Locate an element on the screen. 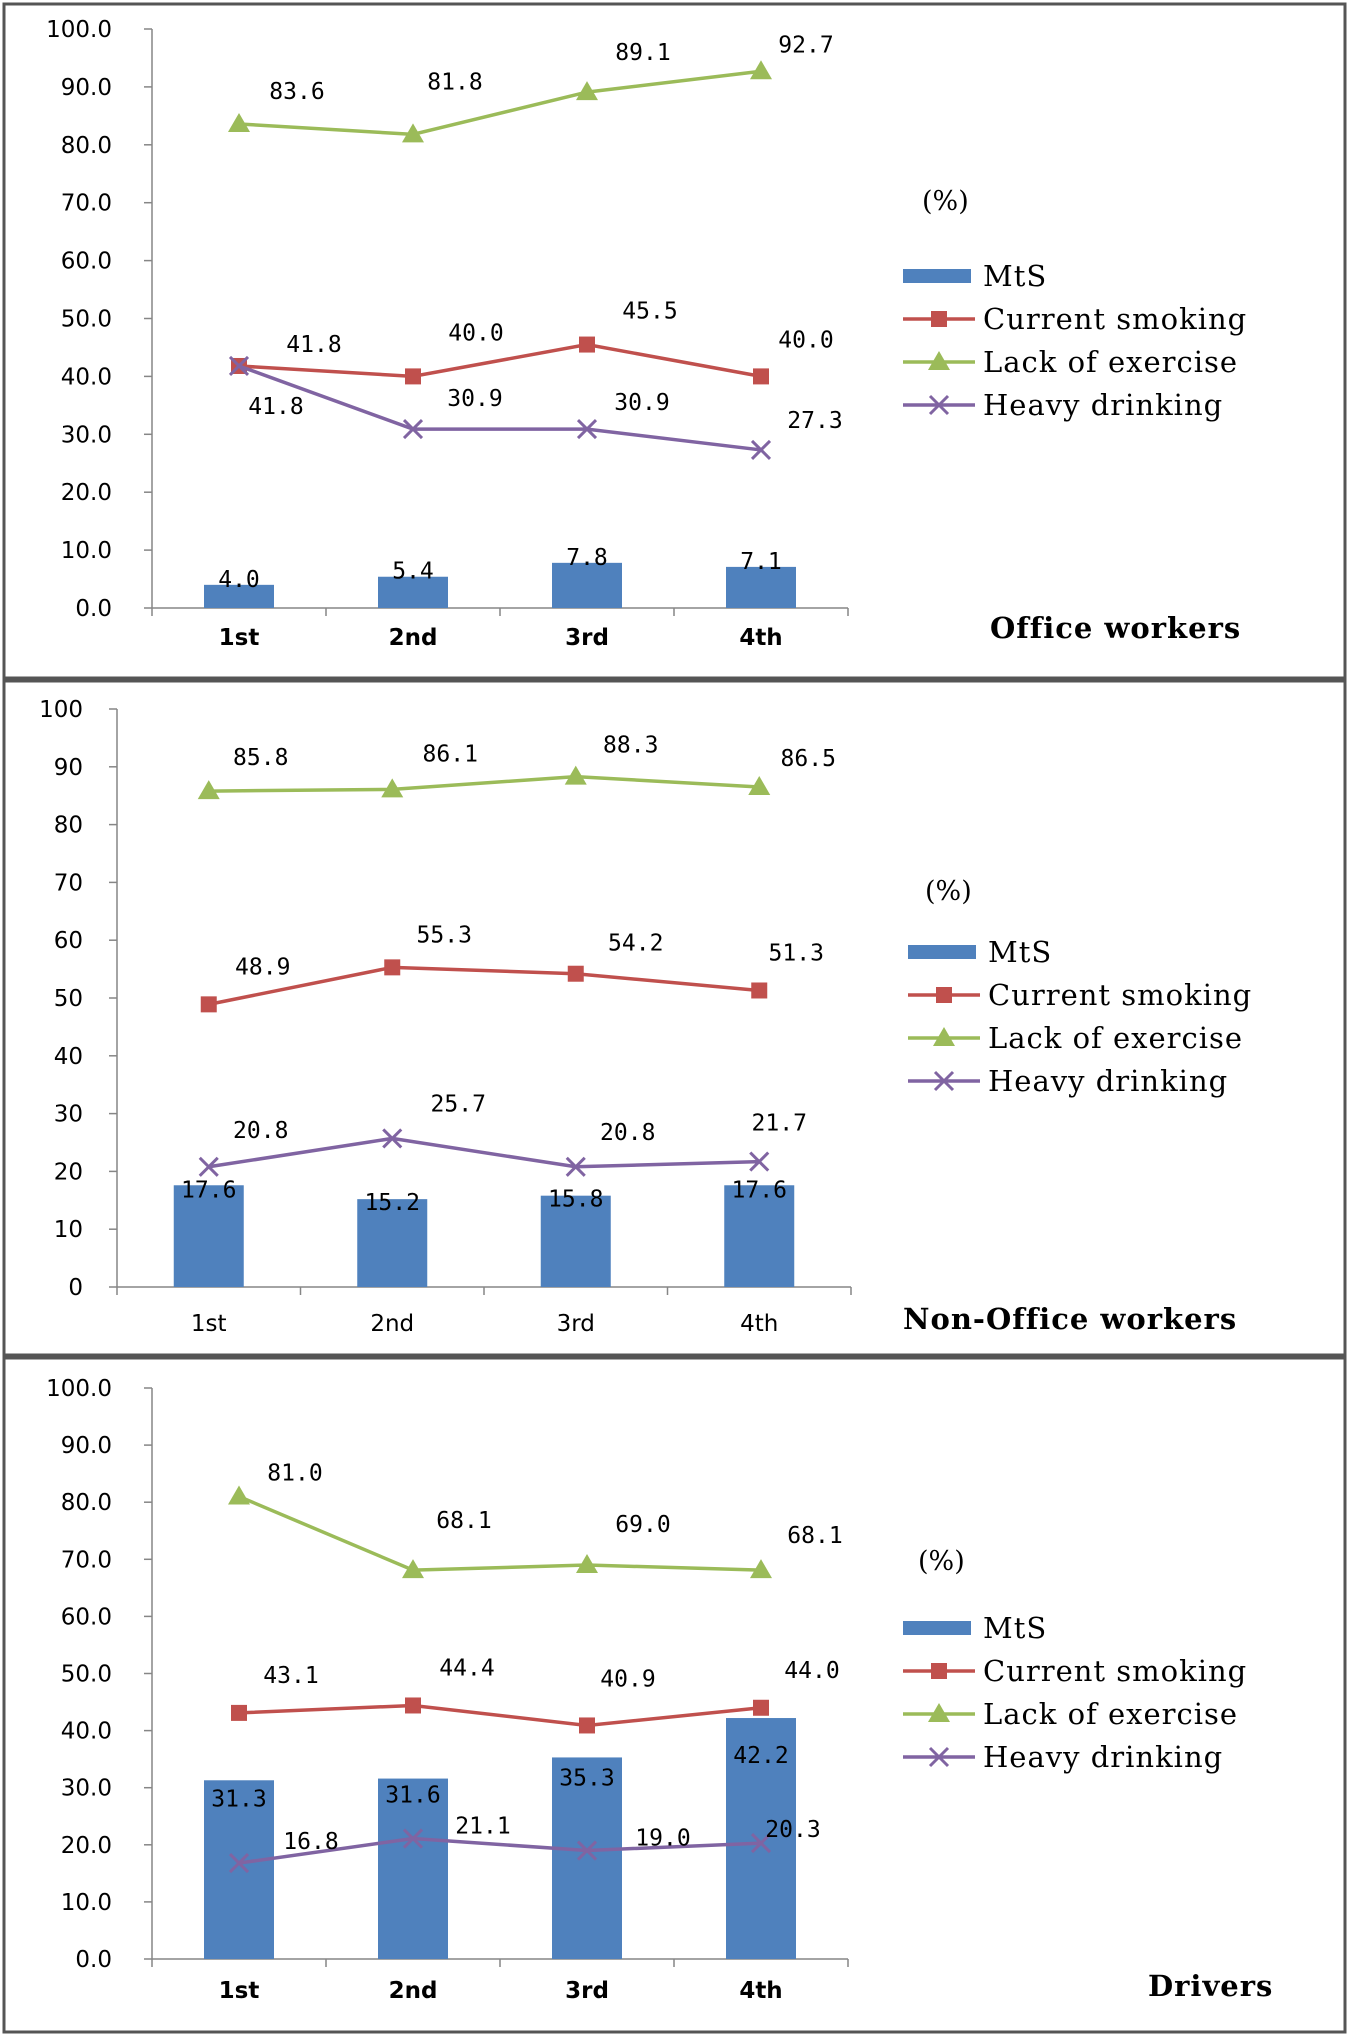  data-label-lack-of-exercise: 83.6 is located at coordinates (296, 92).